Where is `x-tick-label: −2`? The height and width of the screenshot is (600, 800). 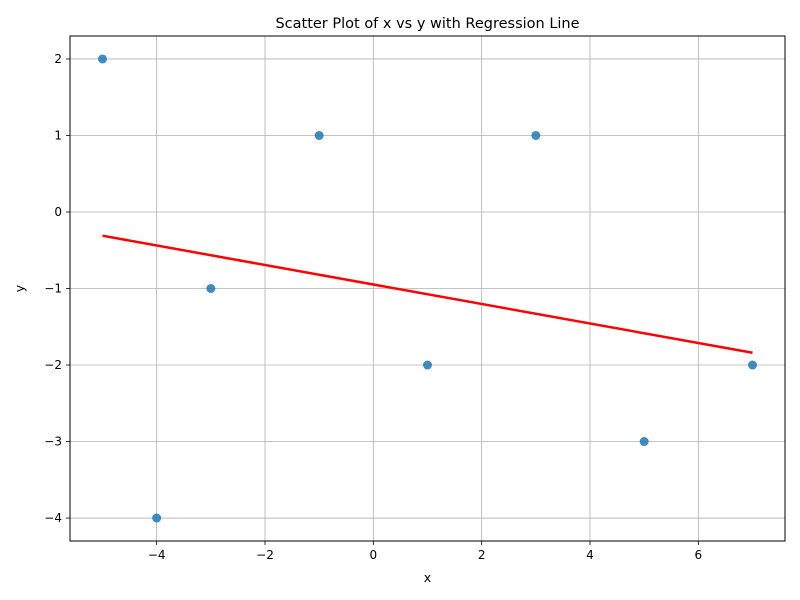 x-tick-label: −2 is located at coordinates (265, 555).